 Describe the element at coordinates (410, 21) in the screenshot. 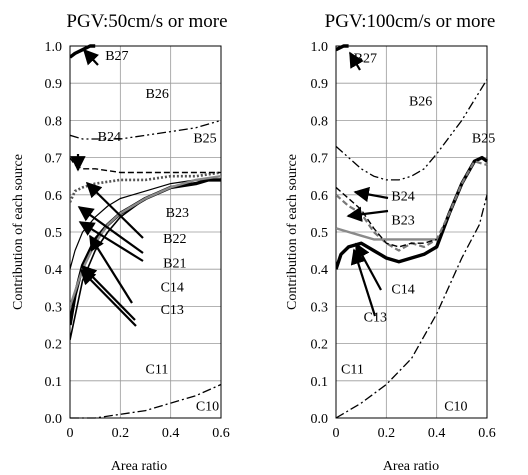

I see `chart-title: PGV:100cm/s or more` at that location.